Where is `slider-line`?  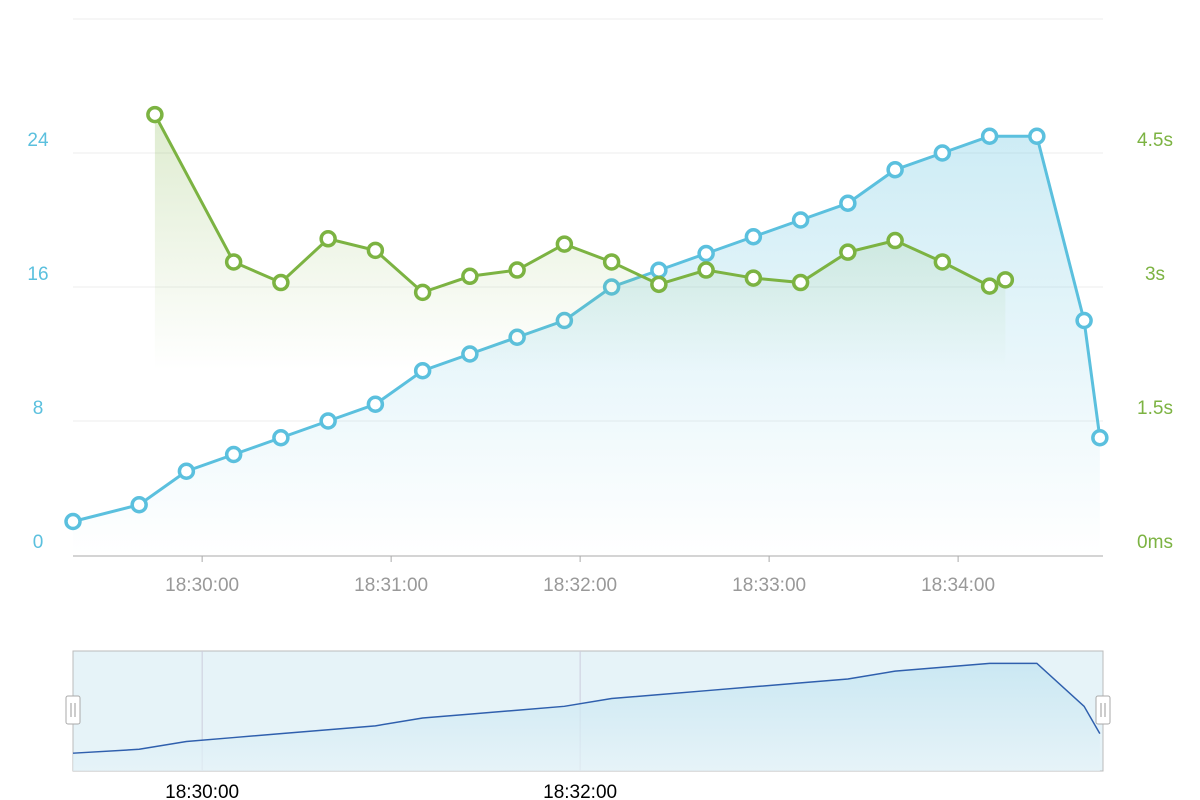 slider-line is located at coordinates (586, 708).